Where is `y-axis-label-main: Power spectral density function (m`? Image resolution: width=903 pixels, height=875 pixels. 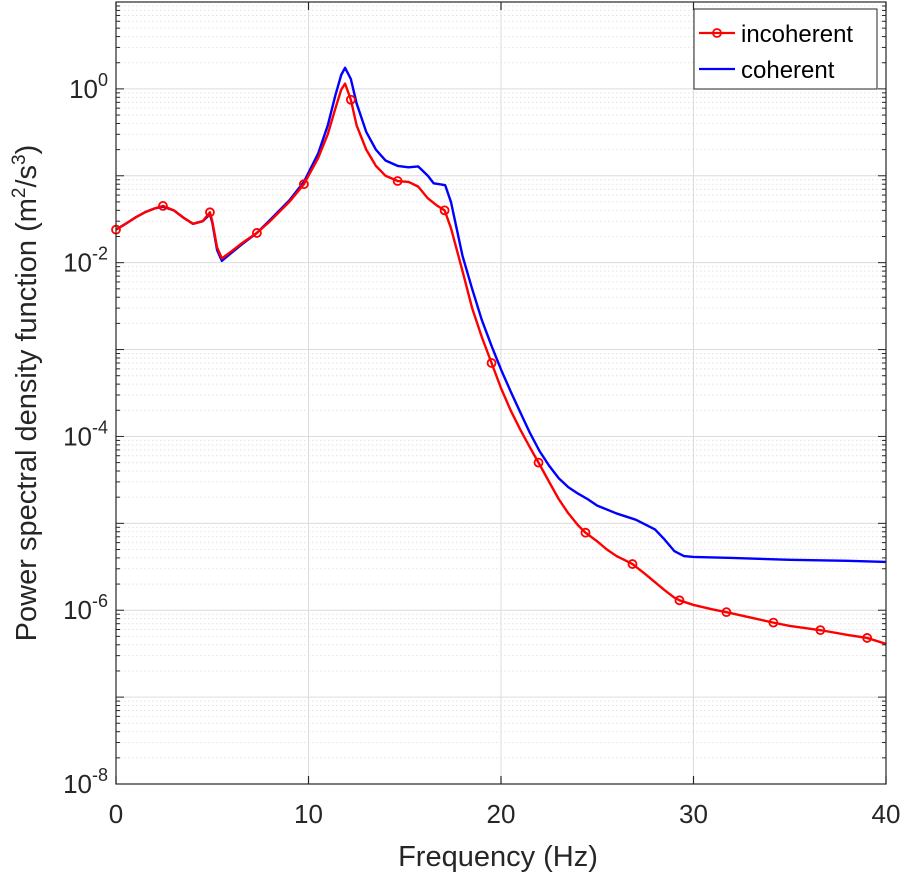
y-axis-label-main: Power spectral density function (m is located at coordinates (27, 419).